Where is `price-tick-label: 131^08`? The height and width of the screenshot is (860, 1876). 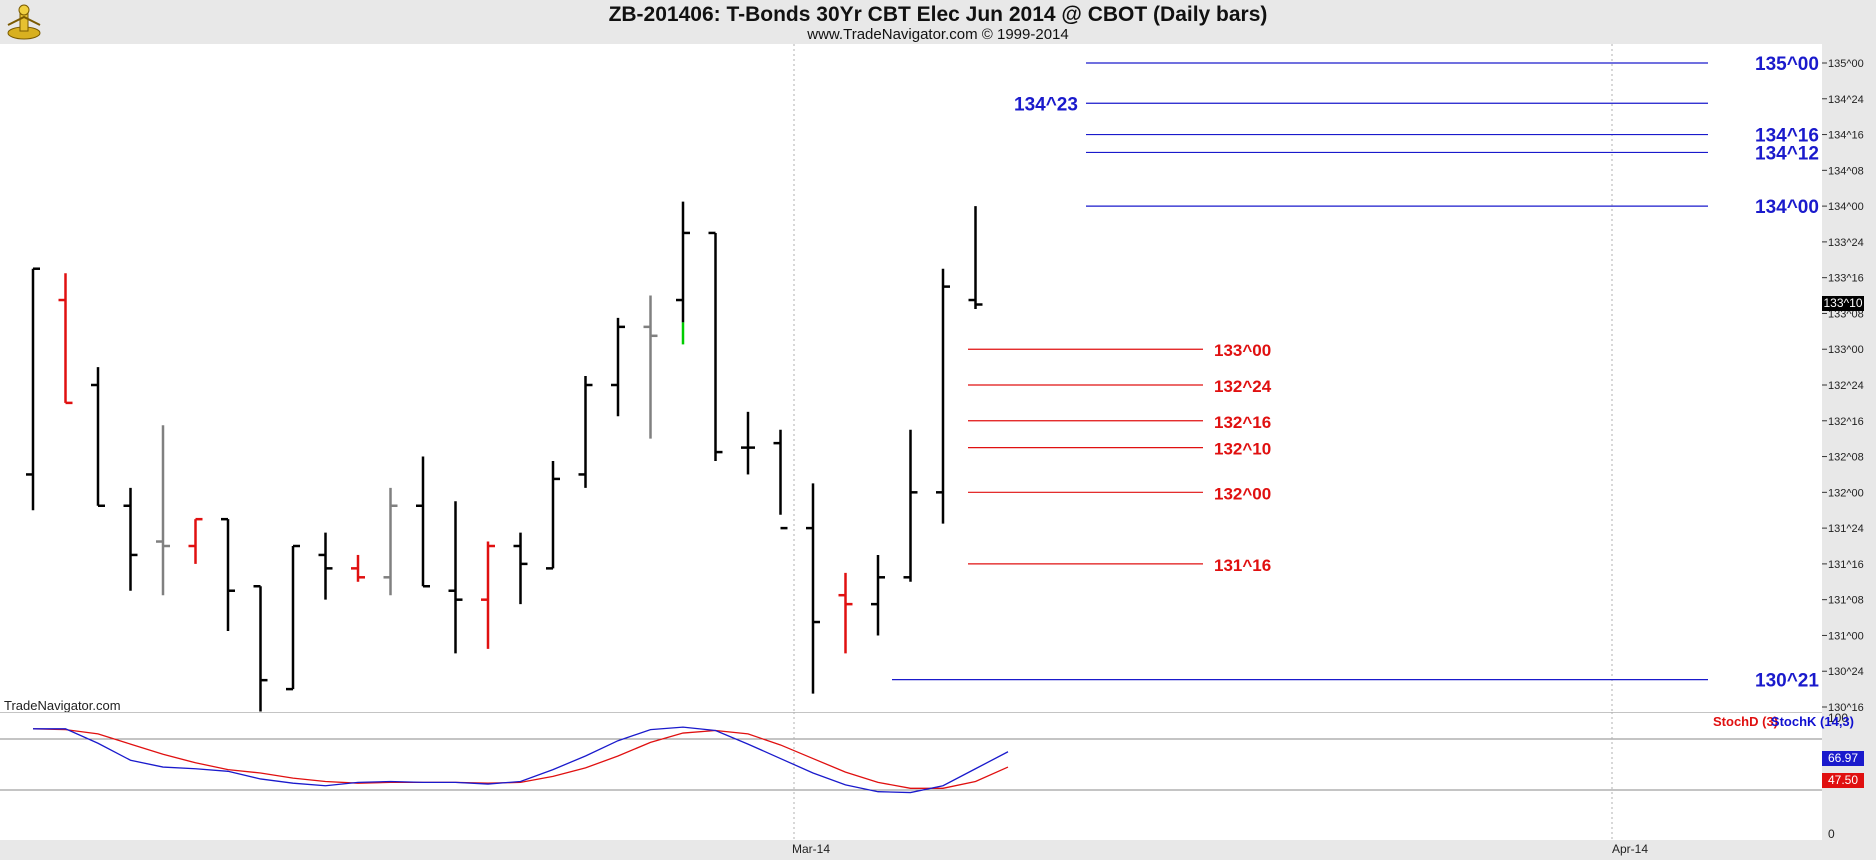 price-tick-label: 131^08 is located at coordinates (1846, 601).